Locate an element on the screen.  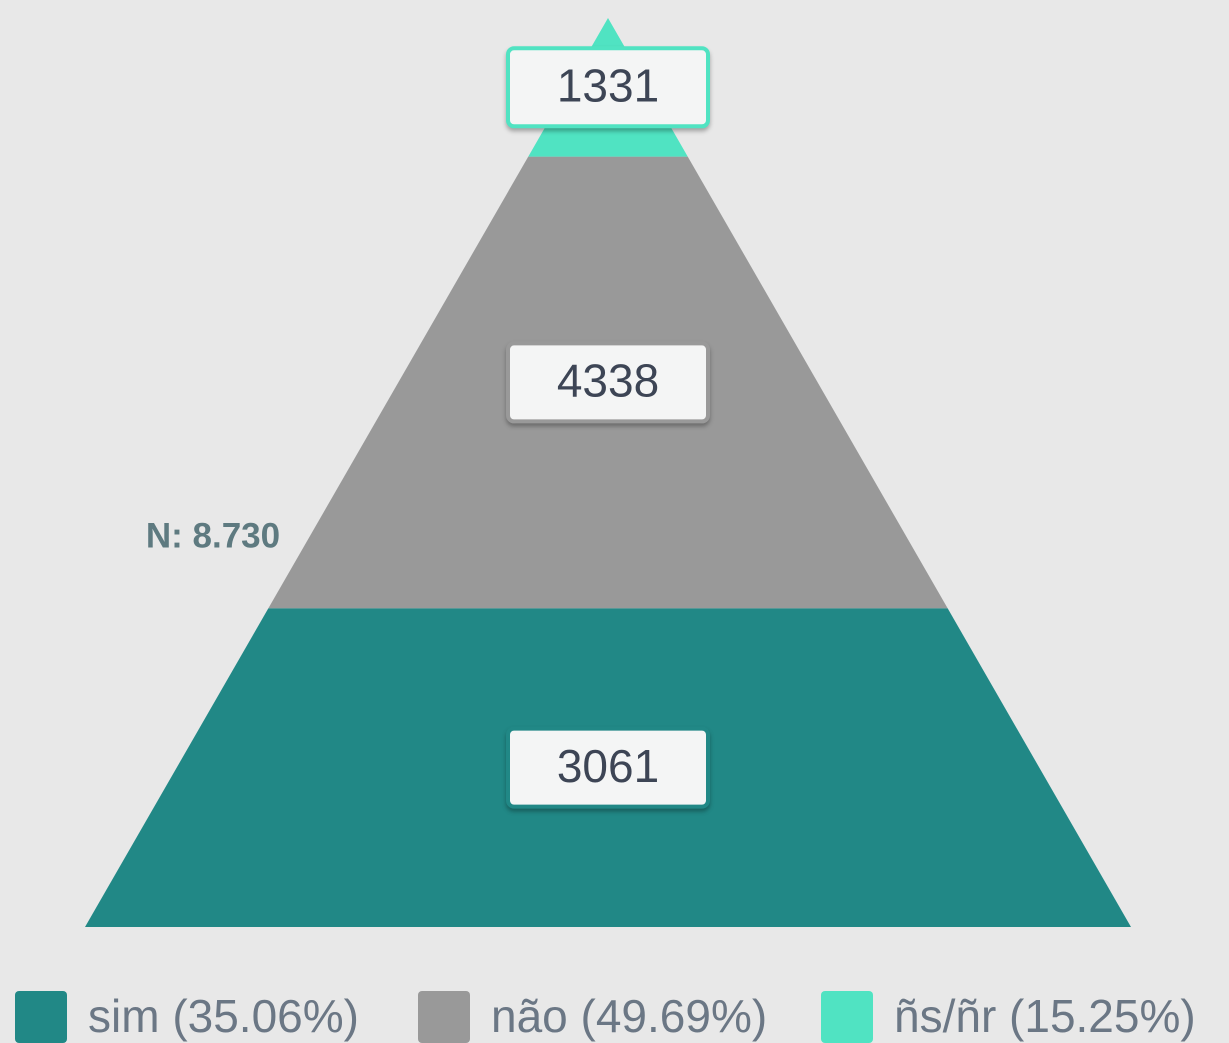
annotation: N: 8.730 is located at coordinates (213, 535).